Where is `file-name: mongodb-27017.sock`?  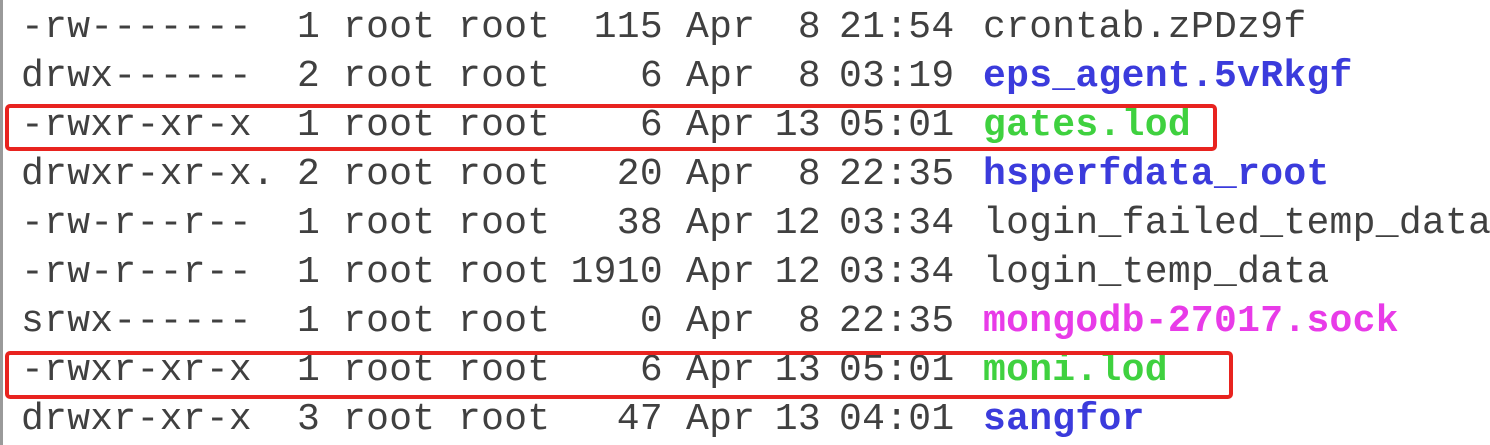 file-name: mongodb-27017.sock is located at coordinates (1191, 321).